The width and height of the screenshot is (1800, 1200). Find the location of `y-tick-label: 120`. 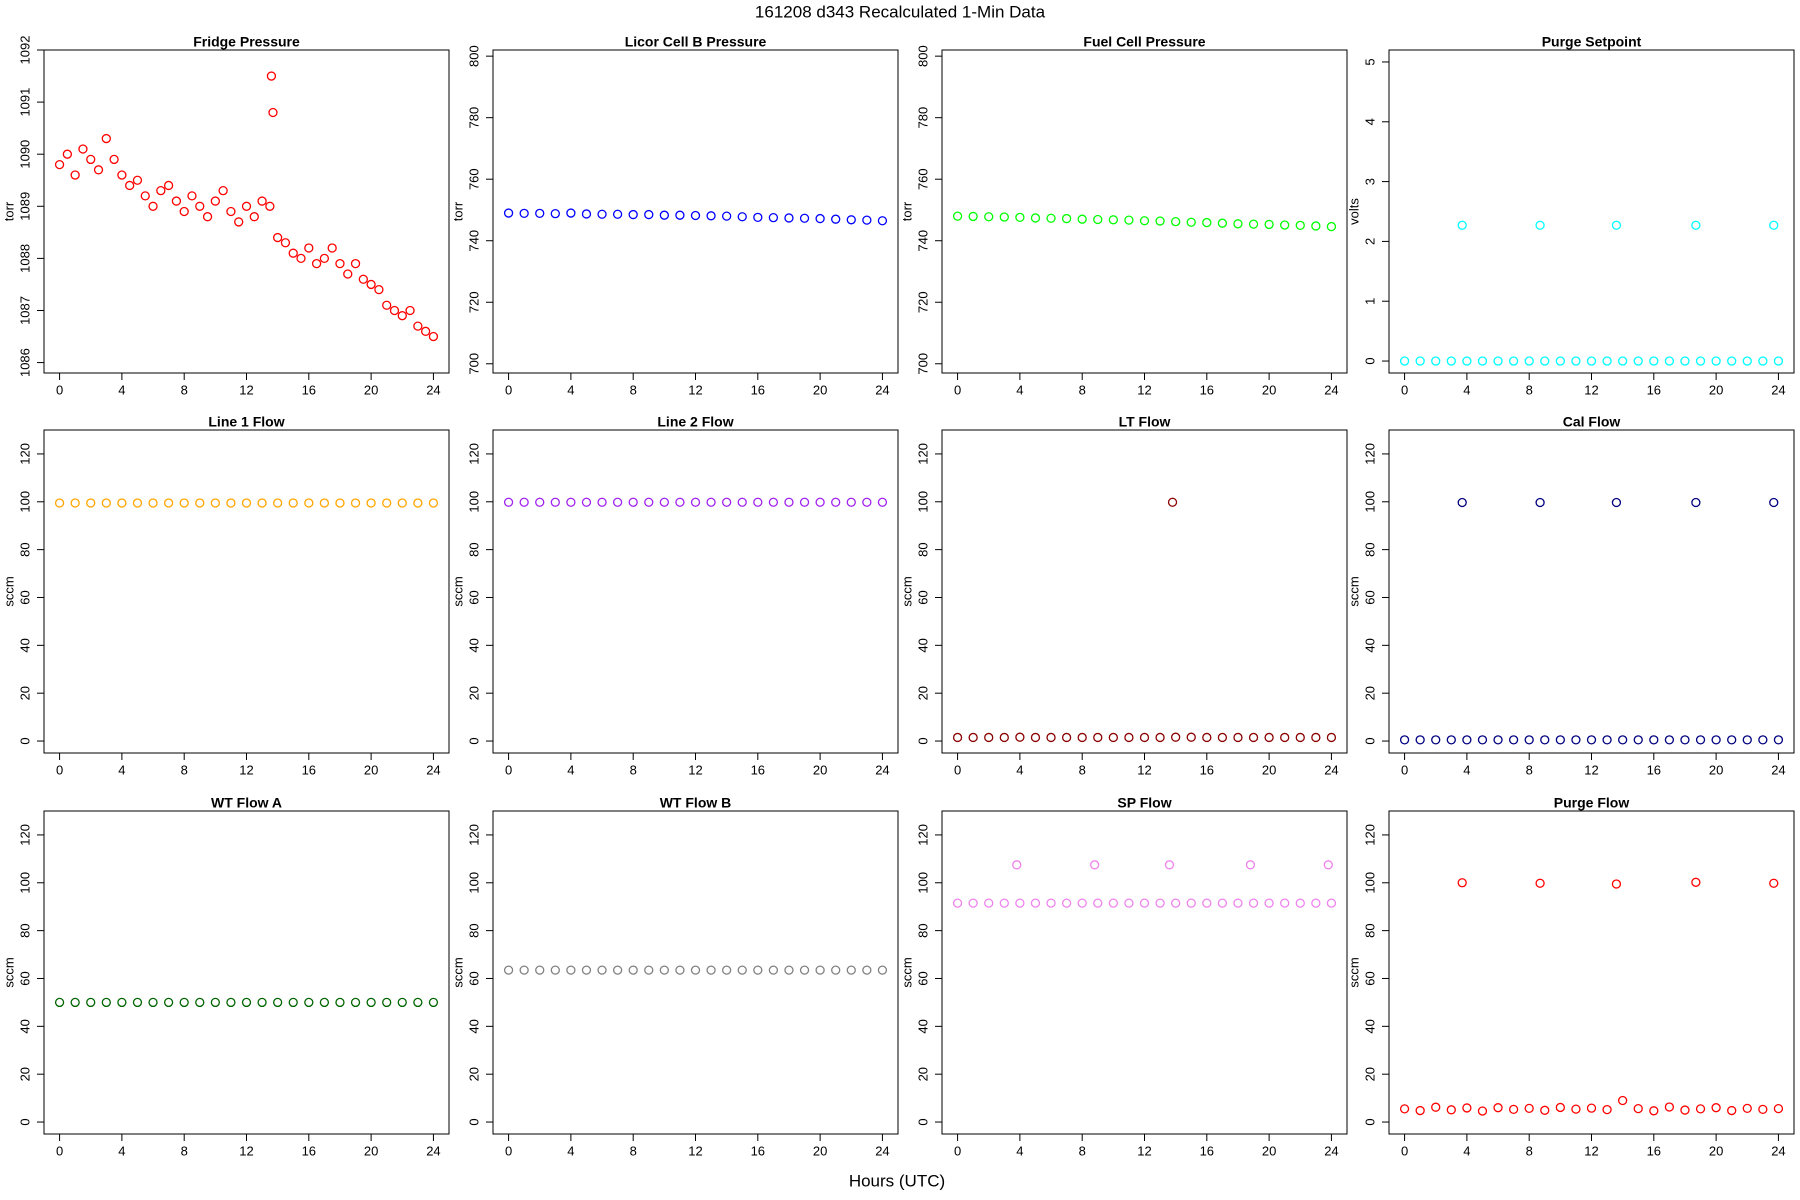

y-tick-label: 120 is located at coordinates (24, 835).